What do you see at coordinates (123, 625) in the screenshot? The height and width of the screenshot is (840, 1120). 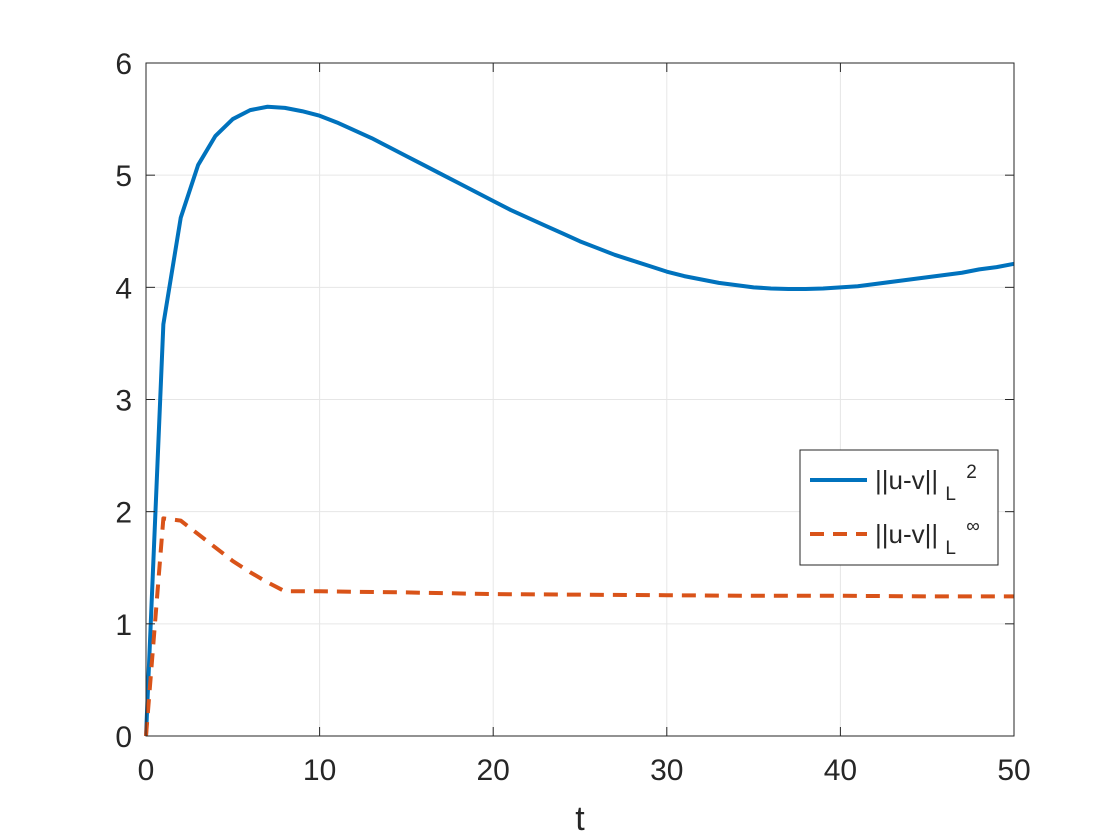 I see `y-tick-label: 1` at bounding box center [123, 625].